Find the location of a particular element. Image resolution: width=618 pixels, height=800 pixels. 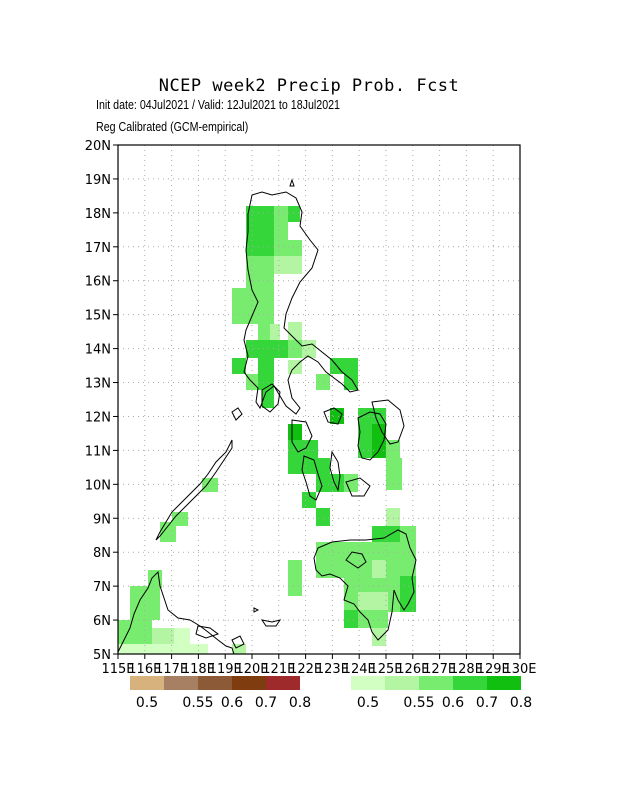

lat-tick-label: 9N is located at coordinates (102, 519).